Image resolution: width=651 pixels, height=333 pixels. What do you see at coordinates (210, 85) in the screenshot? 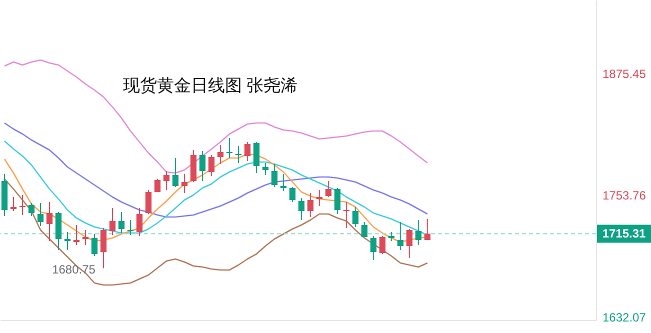
I see `text: 现货黄金日线图 张尧浠` at bounding box center [210, 85].